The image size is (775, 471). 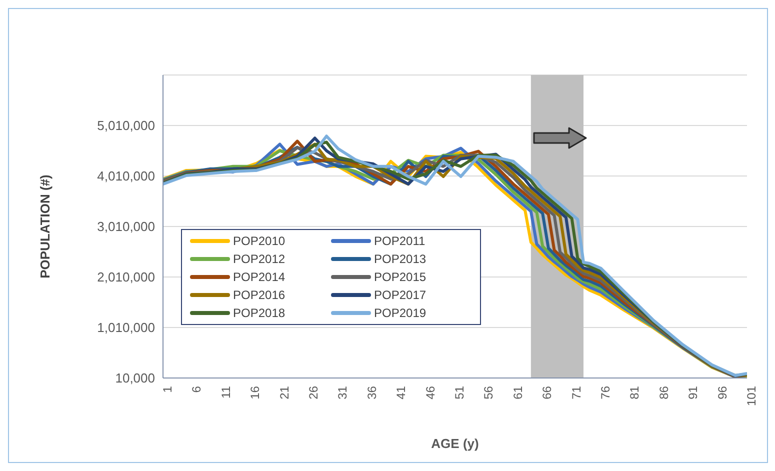 What do you see at coordinates (751, 396) in the screenshot?
I see `x-tick-label: 101` at bounding box center [751, 396].